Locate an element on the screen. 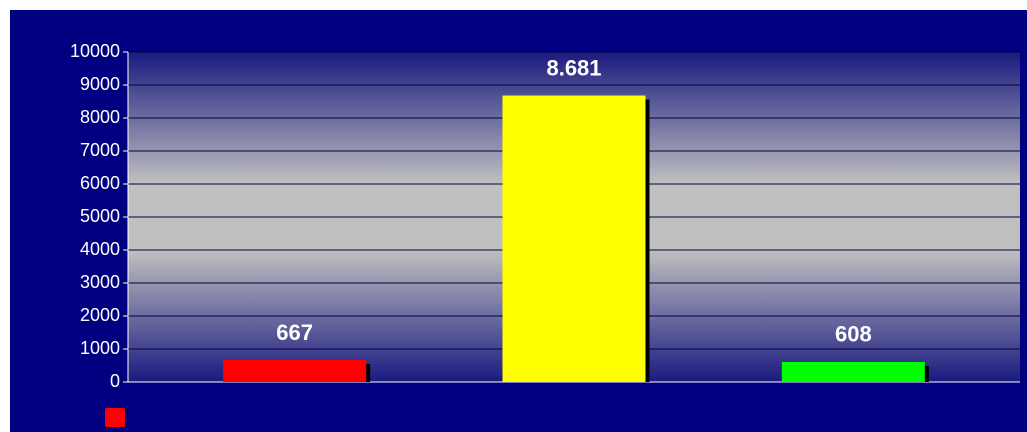 Image resolution: width=1027 pixels, height=432 pixels. y-tick-label: 6000 is located at coordinates (100, 183).